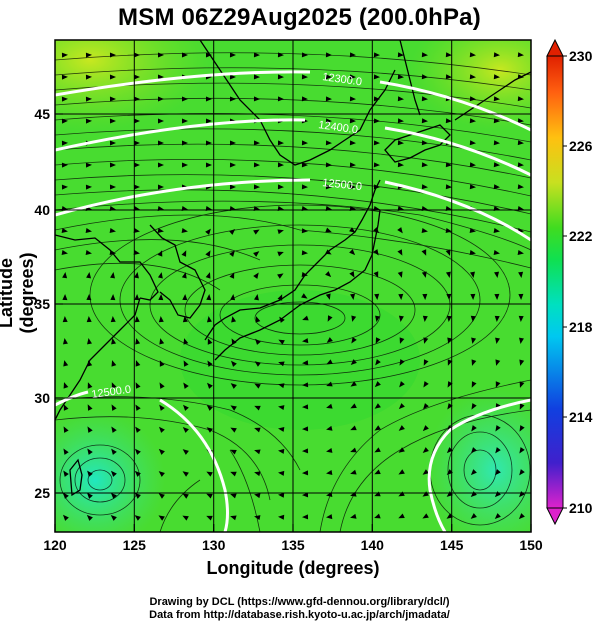 This screenshot has height=625, width=599. What do you see at coordinates (531, 545) in the screenshot?
I see `x-tick-label: 150` at bounding box center [531, 545].